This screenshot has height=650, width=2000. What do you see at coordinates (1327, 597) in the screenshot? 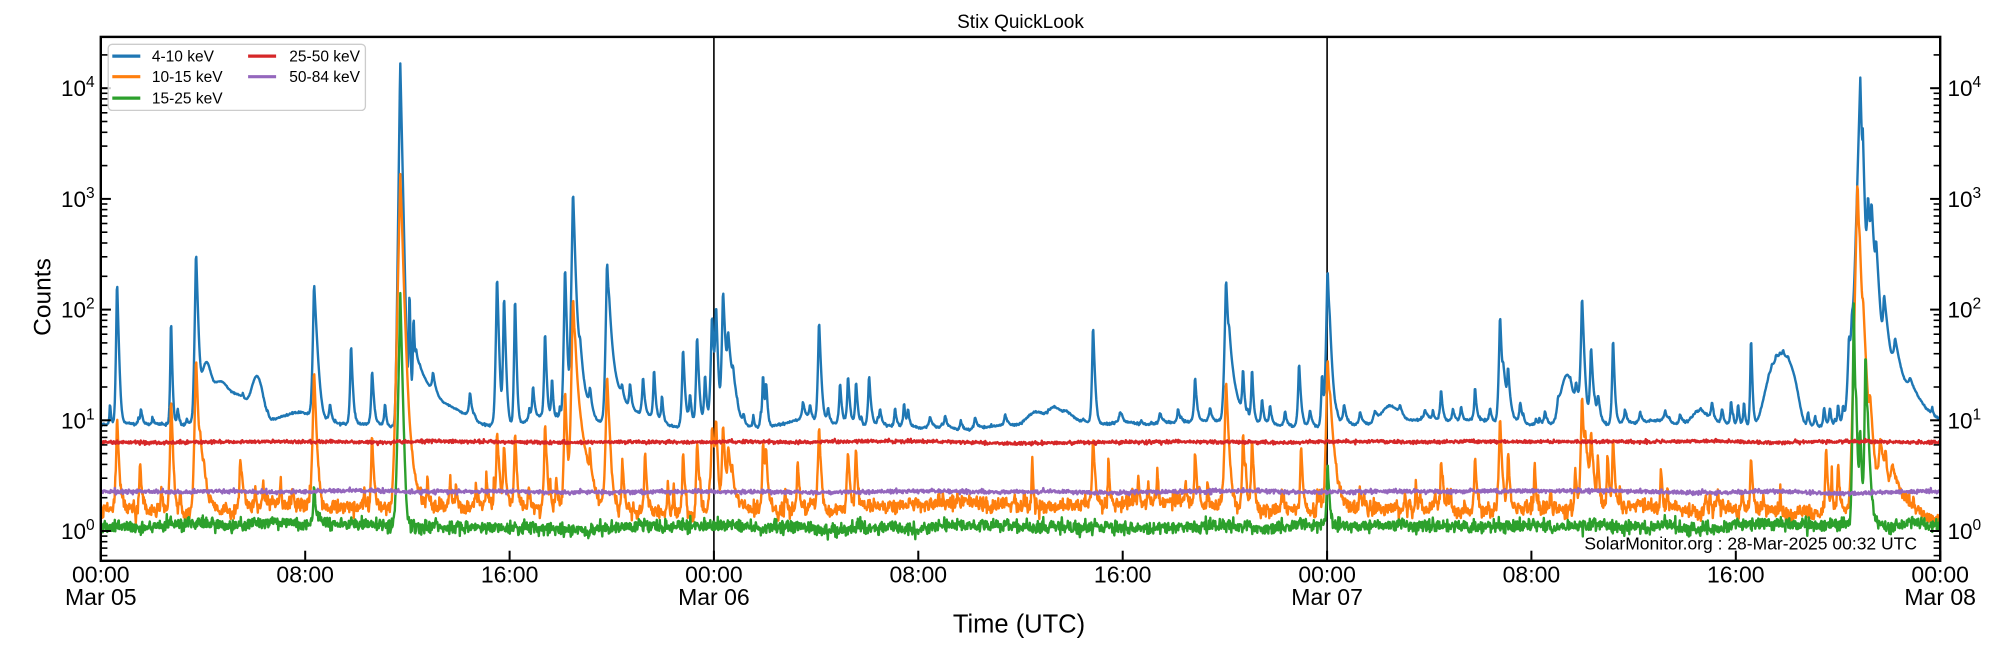
I see `svg-text: Mar 07` at bounding box center [1327, 597].